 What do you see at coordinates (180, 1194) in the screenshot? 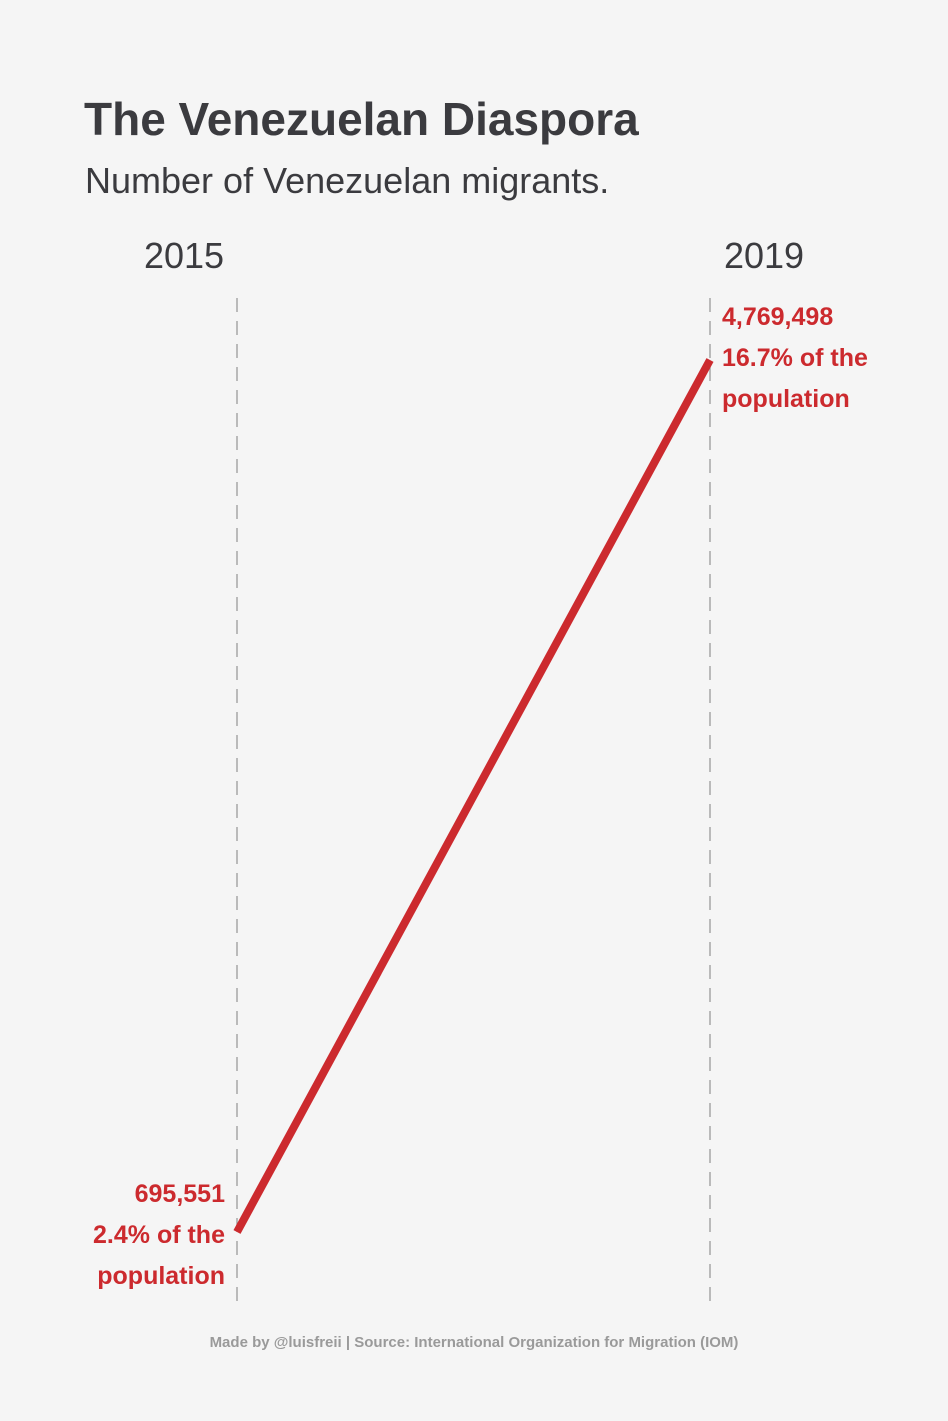
I see `data-label-2015-value: 695,551` at bounding box center [180, 1194].